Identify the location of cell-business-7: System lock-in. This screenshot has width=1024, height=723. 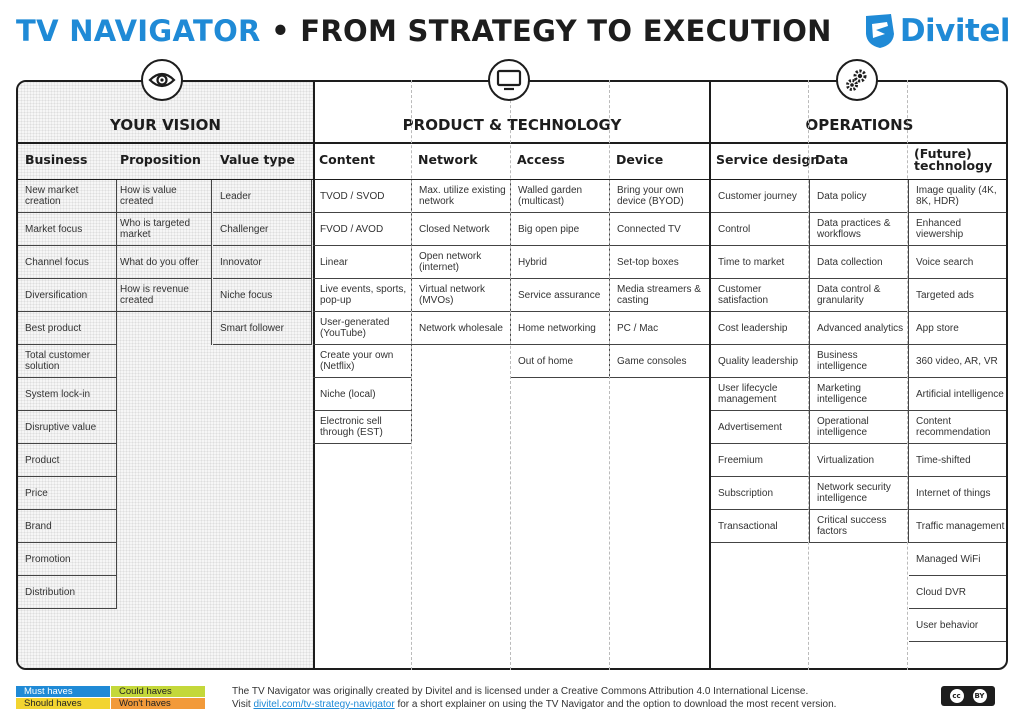
(67, 394).